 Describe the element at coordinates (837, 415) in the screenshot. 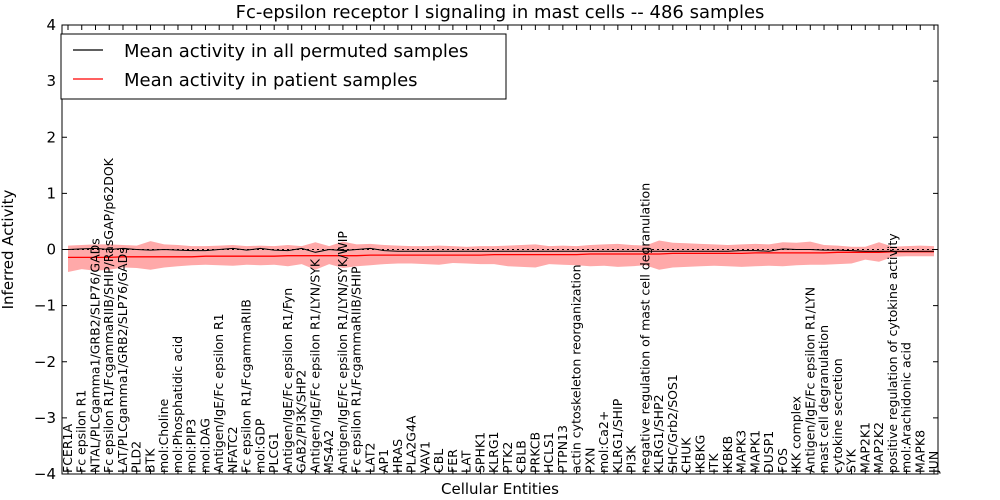

I see `x-tick-label: cytokine secretion` at that location.